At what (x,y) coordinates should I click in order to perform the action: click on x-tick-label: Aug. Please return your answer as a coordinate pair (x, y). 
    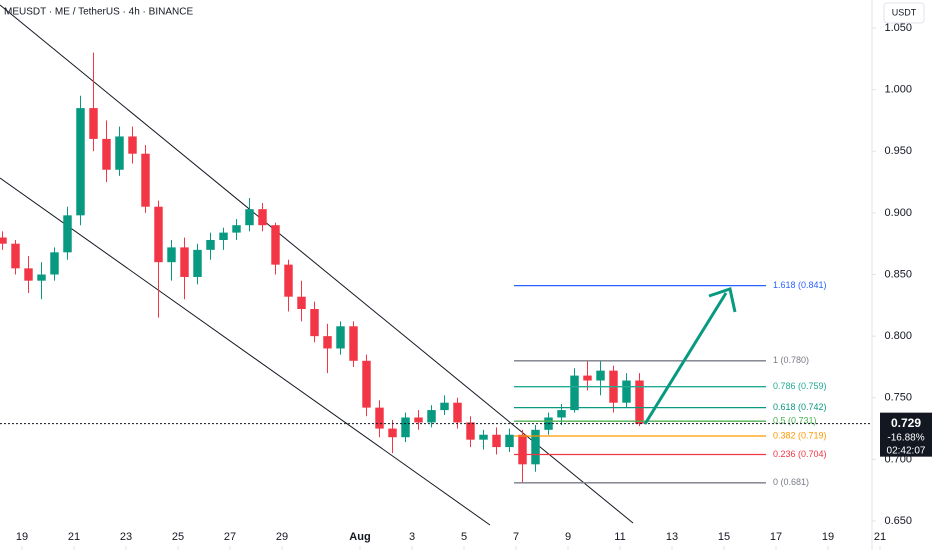
    Looking at the image, I should click on (359, 537).